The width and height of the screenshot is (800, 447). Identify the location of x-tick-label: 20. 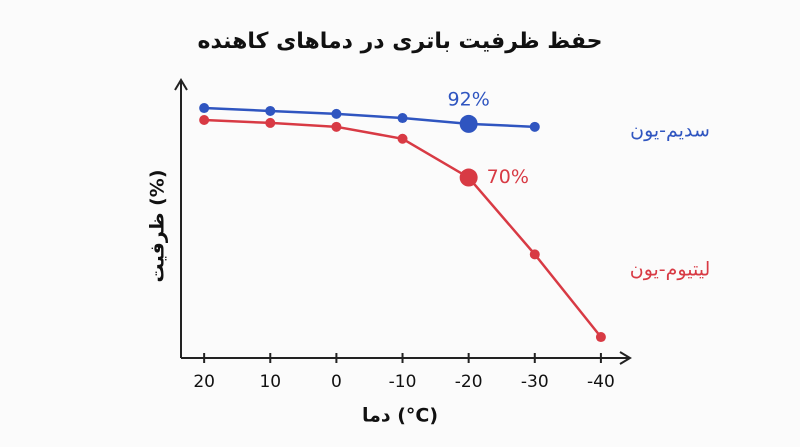
(204, 382).